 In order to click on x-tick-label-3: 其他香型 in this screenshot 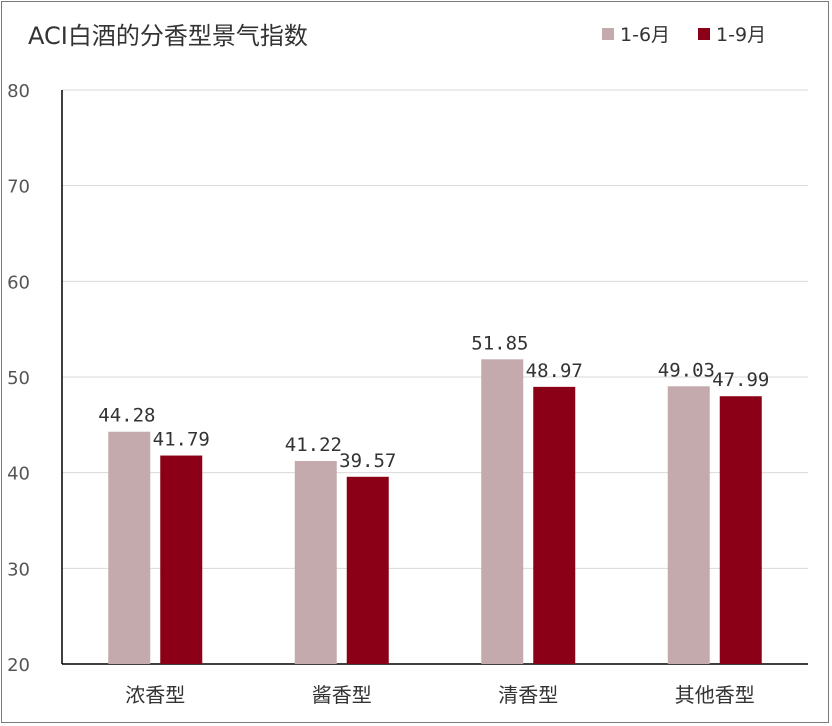, I will do `click(715, 695)`.